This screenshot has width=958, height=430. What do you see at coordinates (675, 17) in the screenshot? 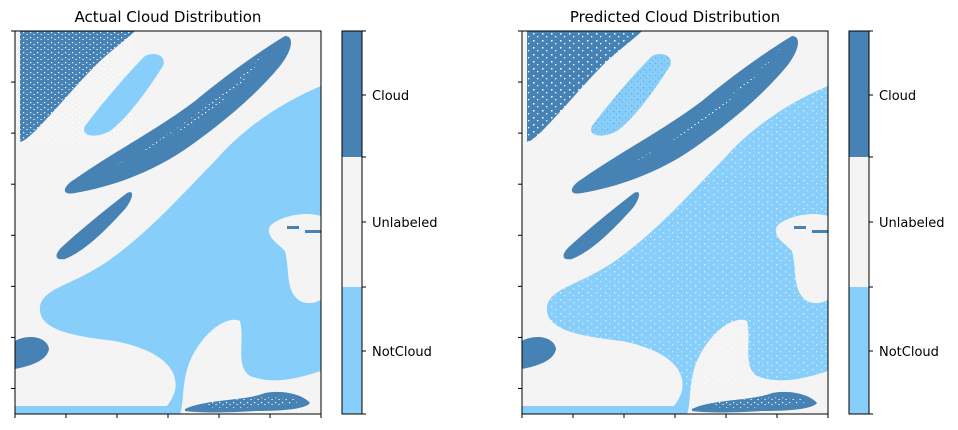
I see `predicted-title: Predicted Cloud Distribution` at bounding box center [675, 17].